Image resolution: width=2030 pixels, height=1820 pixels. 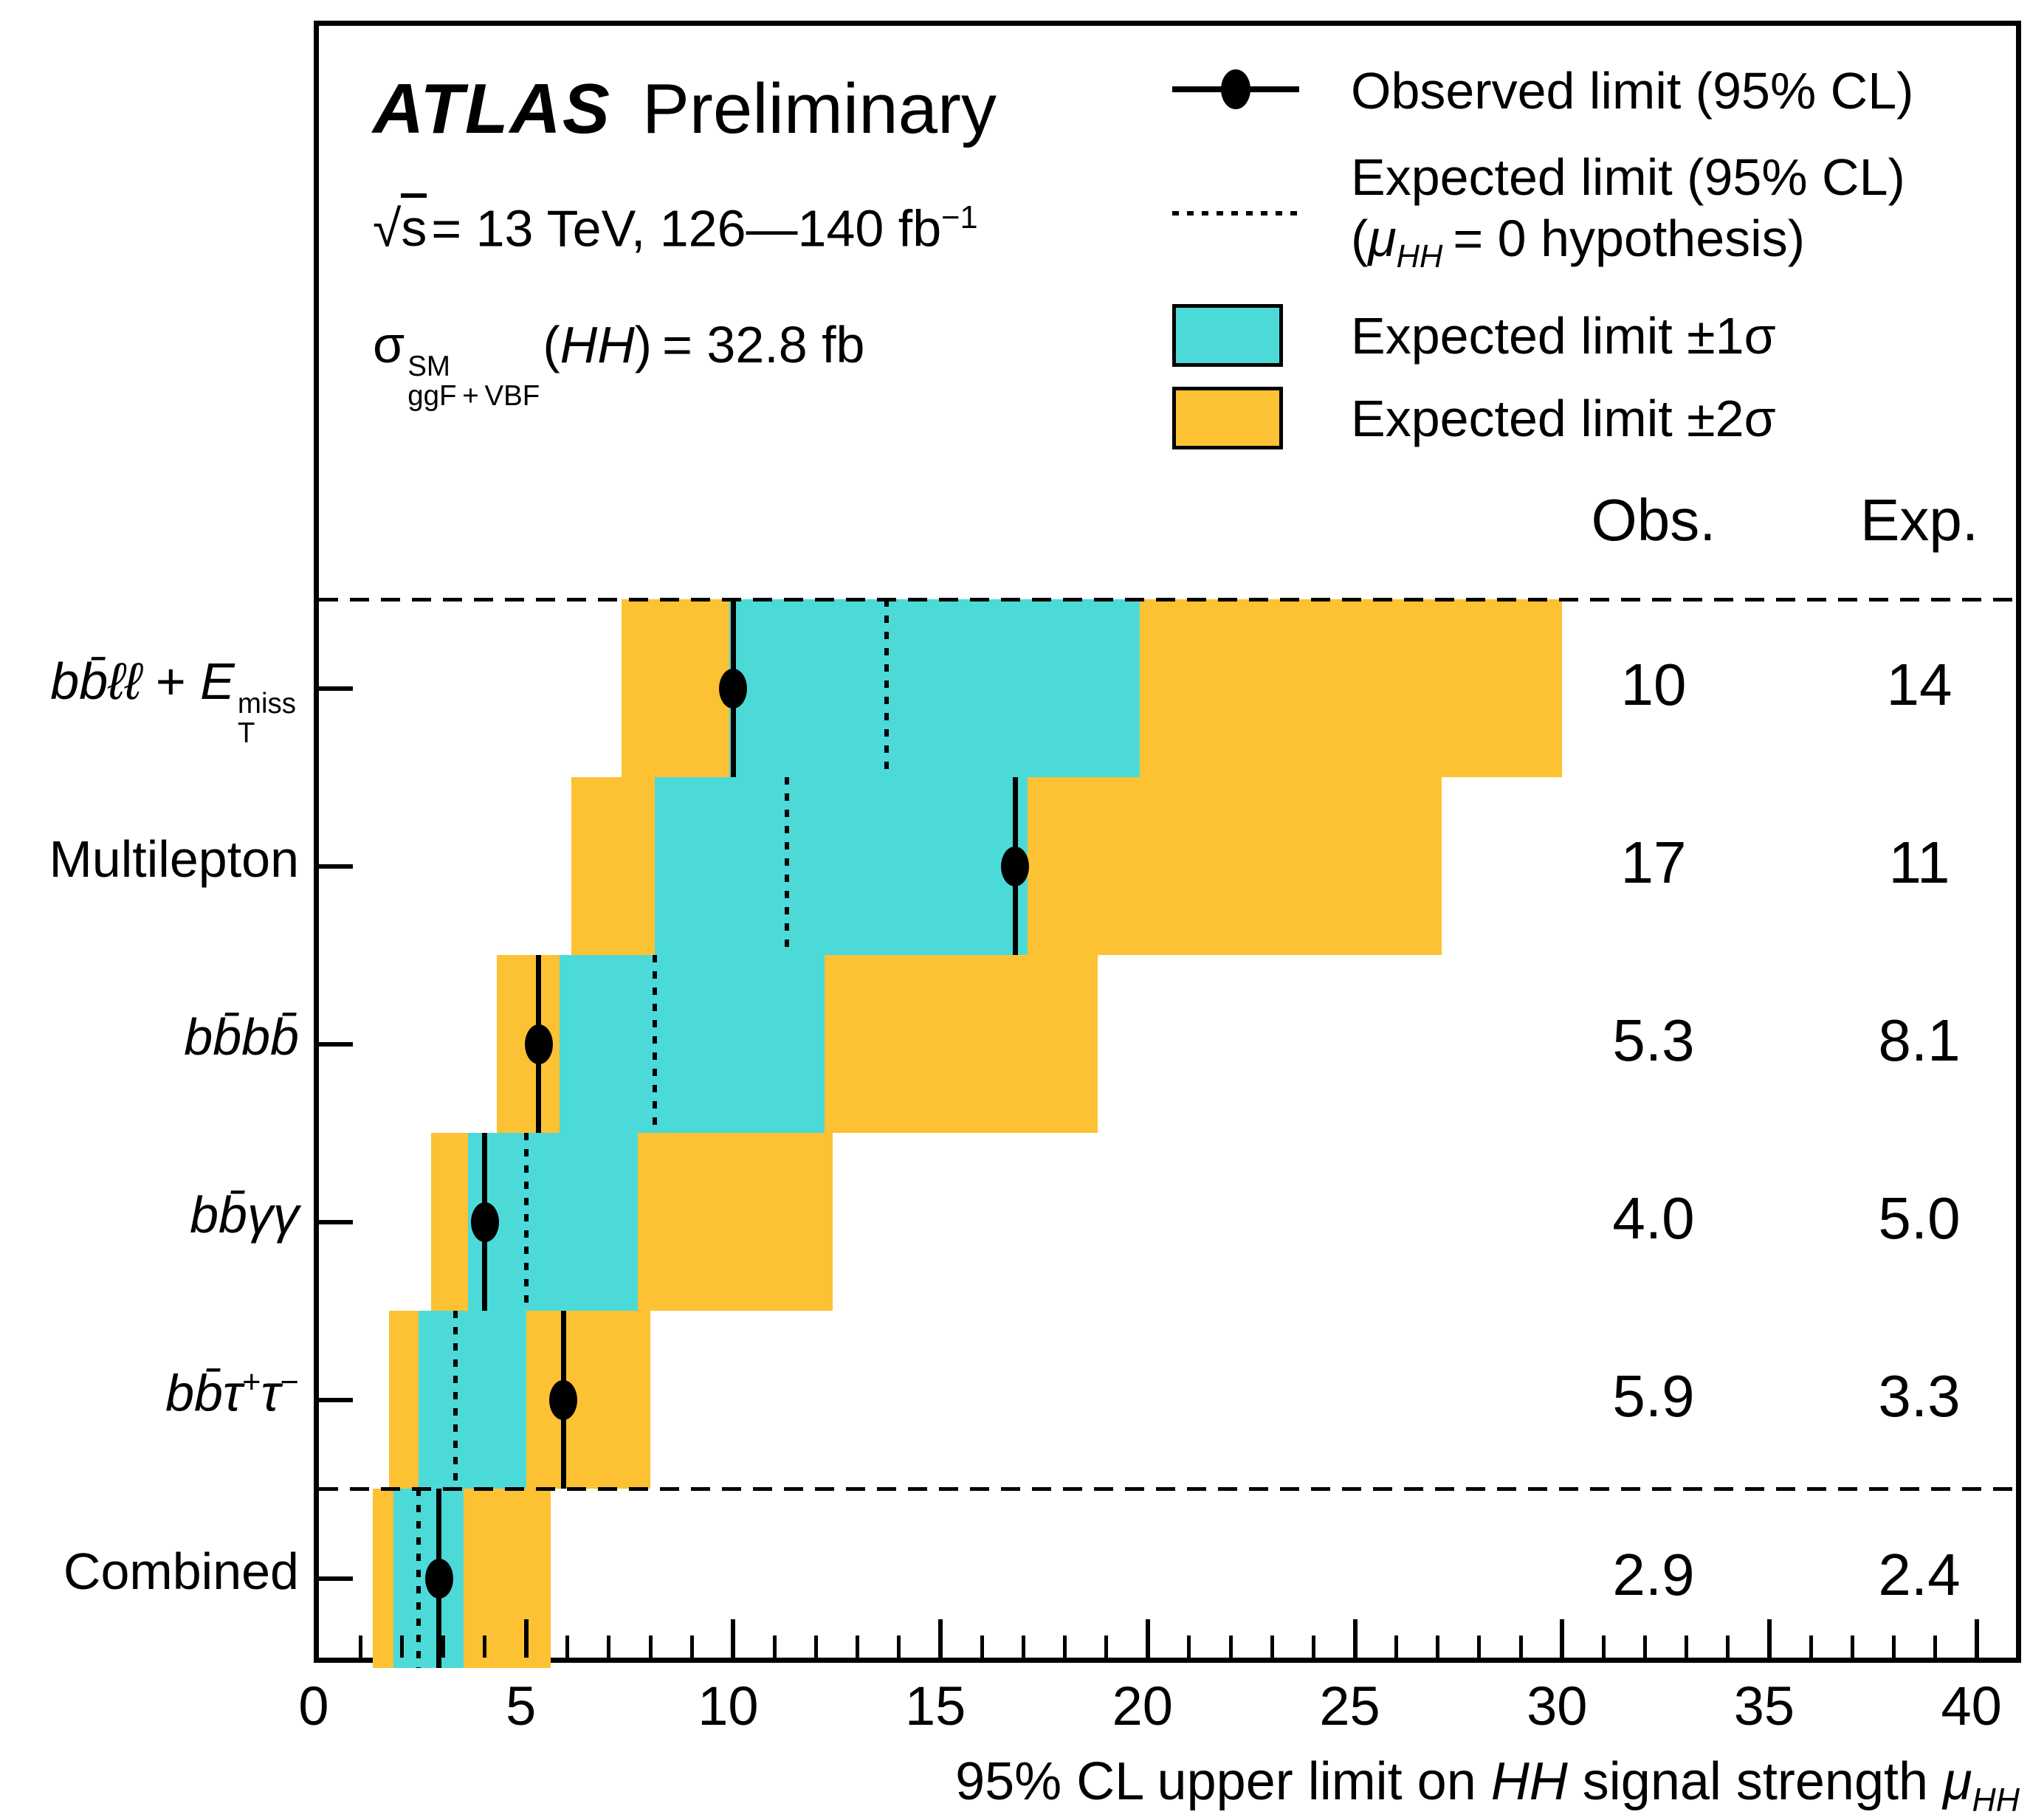 What do you see at coordinates (935, 1706) in the screenshot?
I see `x-tick-label-15: 15` at bounding box center [935, 1706].